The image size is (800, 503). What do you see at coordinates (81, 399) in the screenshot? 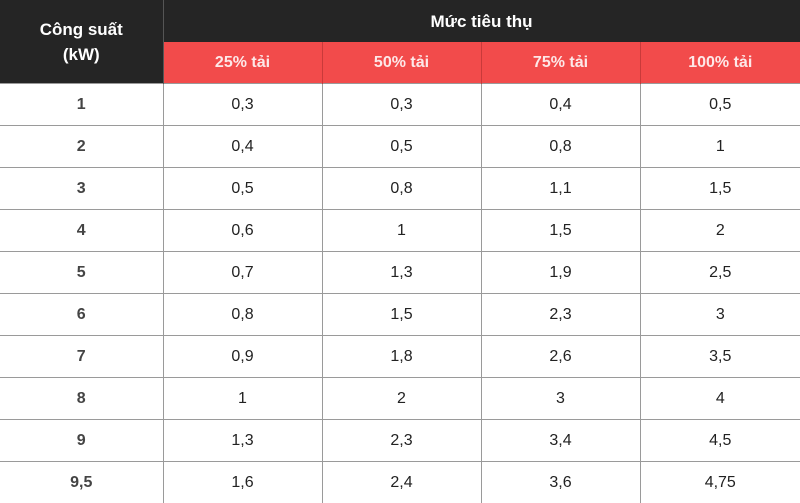
I see `power-cell: 8` at bounding box center [81, 399].